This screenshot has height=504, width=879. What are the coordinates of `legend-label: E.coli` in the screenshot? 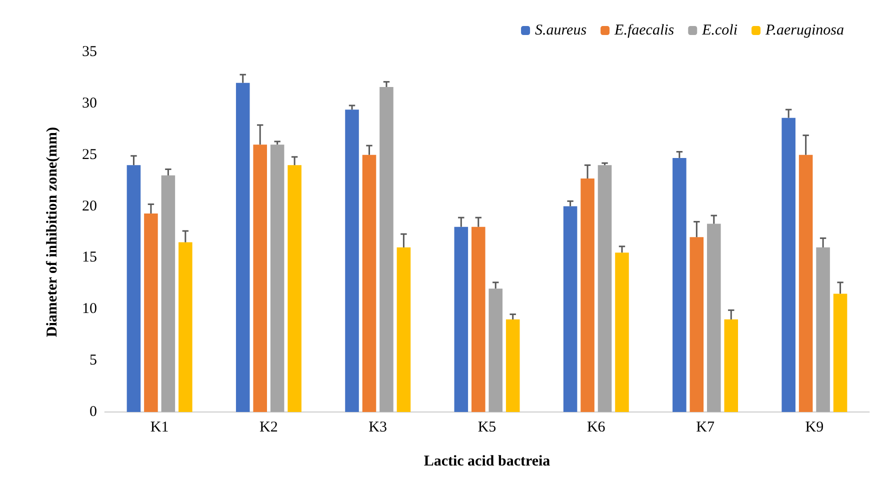 It's located at (719, 30).